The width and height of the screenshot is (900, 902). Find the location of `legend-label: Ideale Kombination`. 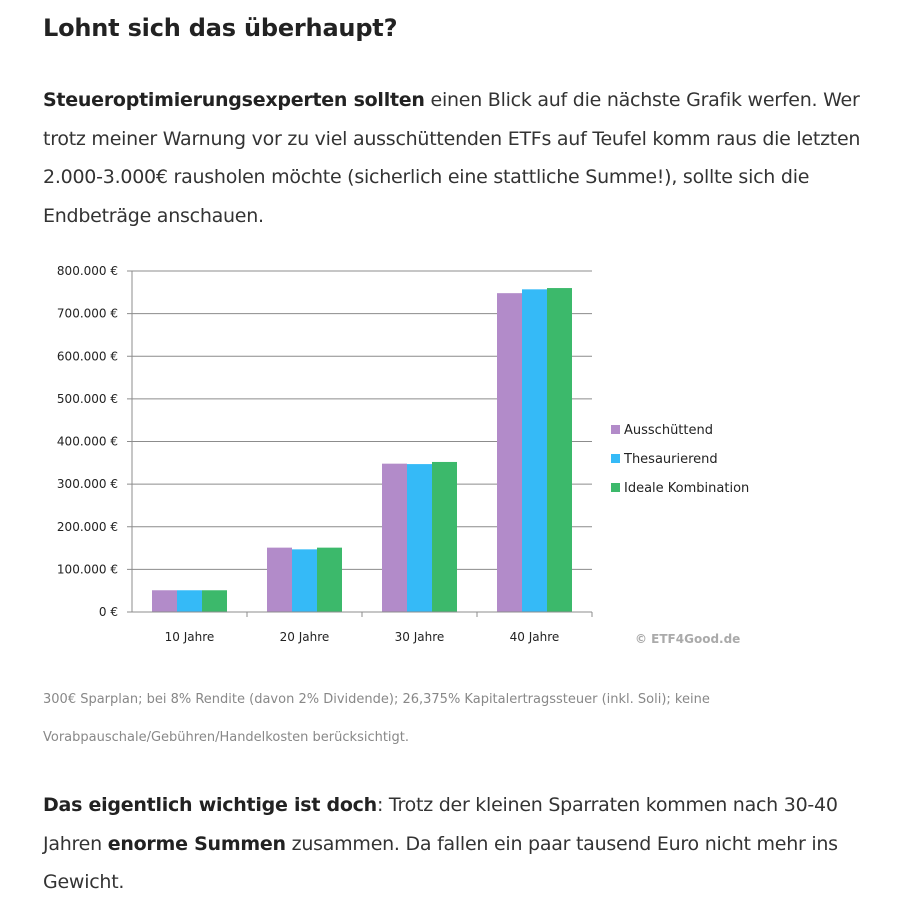

legend-label: Ideale Kombination is located at coordinates (686, 488).